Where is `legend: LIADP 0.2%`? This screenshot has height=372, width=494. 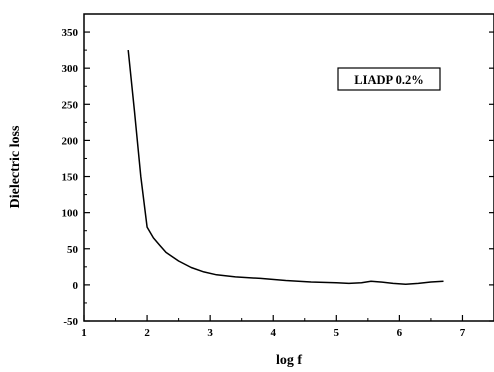
legend: LIADP 0.2% is located at coordinates (389, 79).